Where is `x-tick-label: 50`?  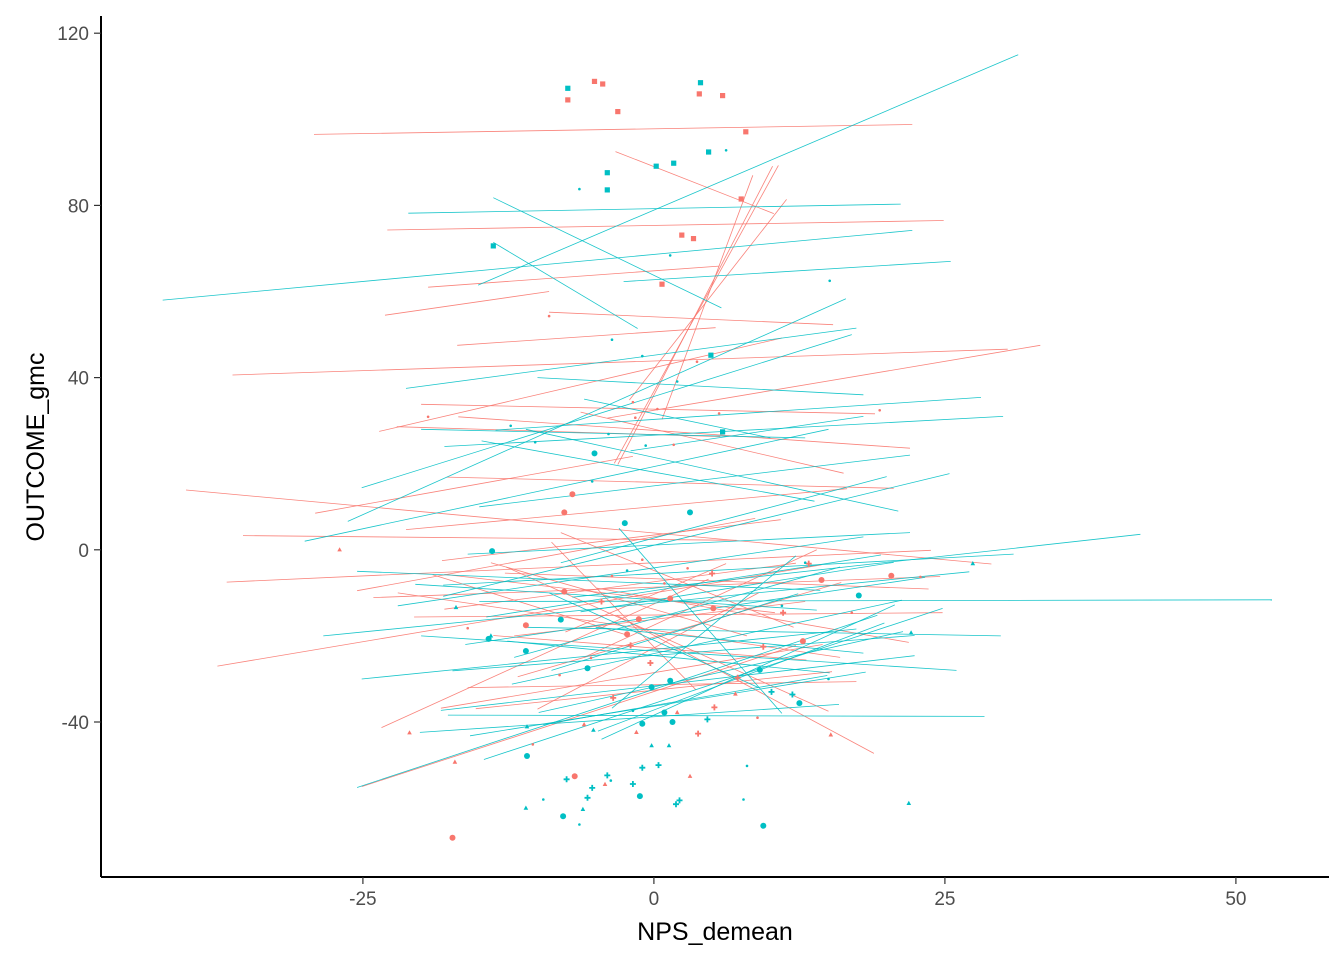 x-tick-label: 50 is located at coordinates (1235, 899).